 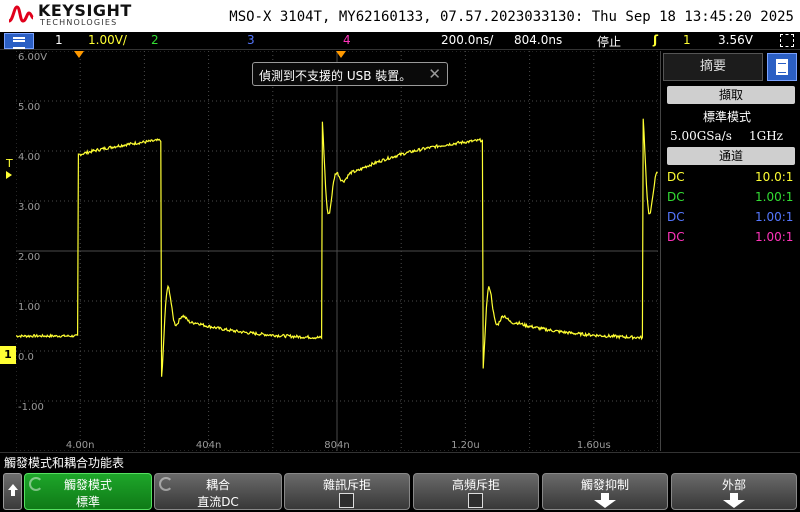 What do you see at coordinates (676, 177) in the screenshot?
I see `ch1-coupling: DC` at bounding box center [676, 177].